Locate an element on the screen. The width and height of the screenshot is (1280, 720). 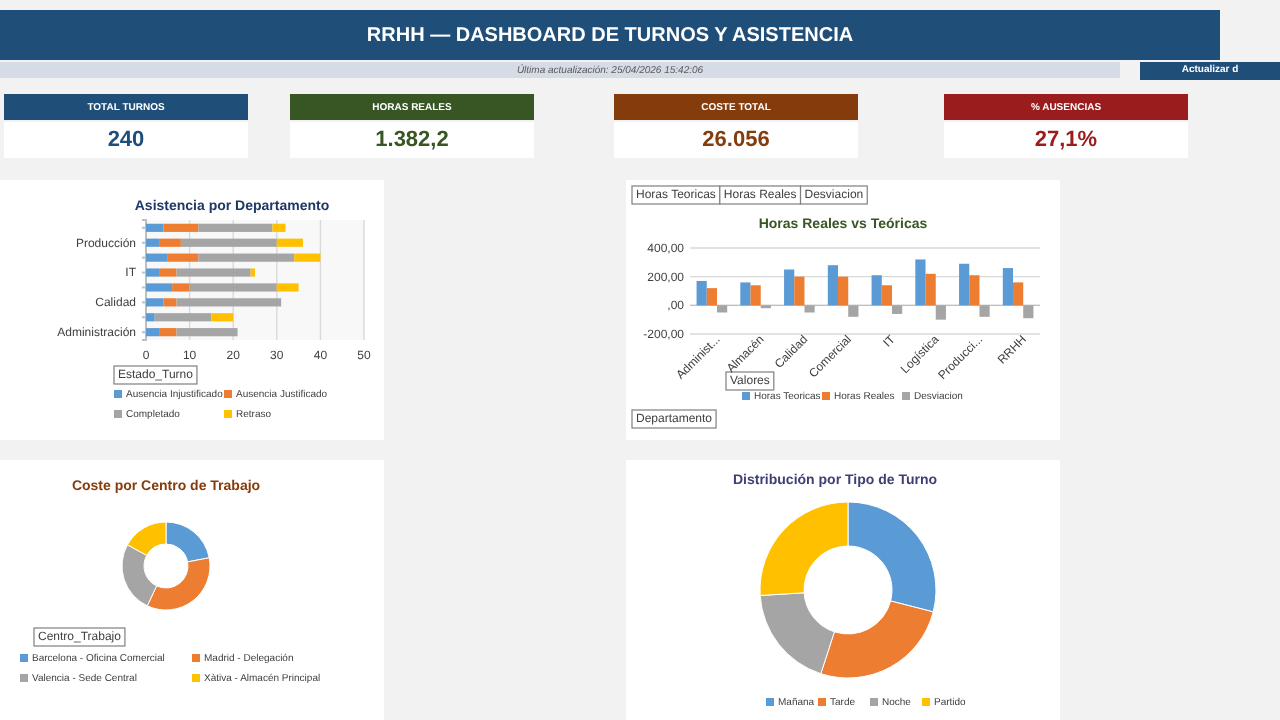
text: 27,1% is located at coordinates (1066, 139).